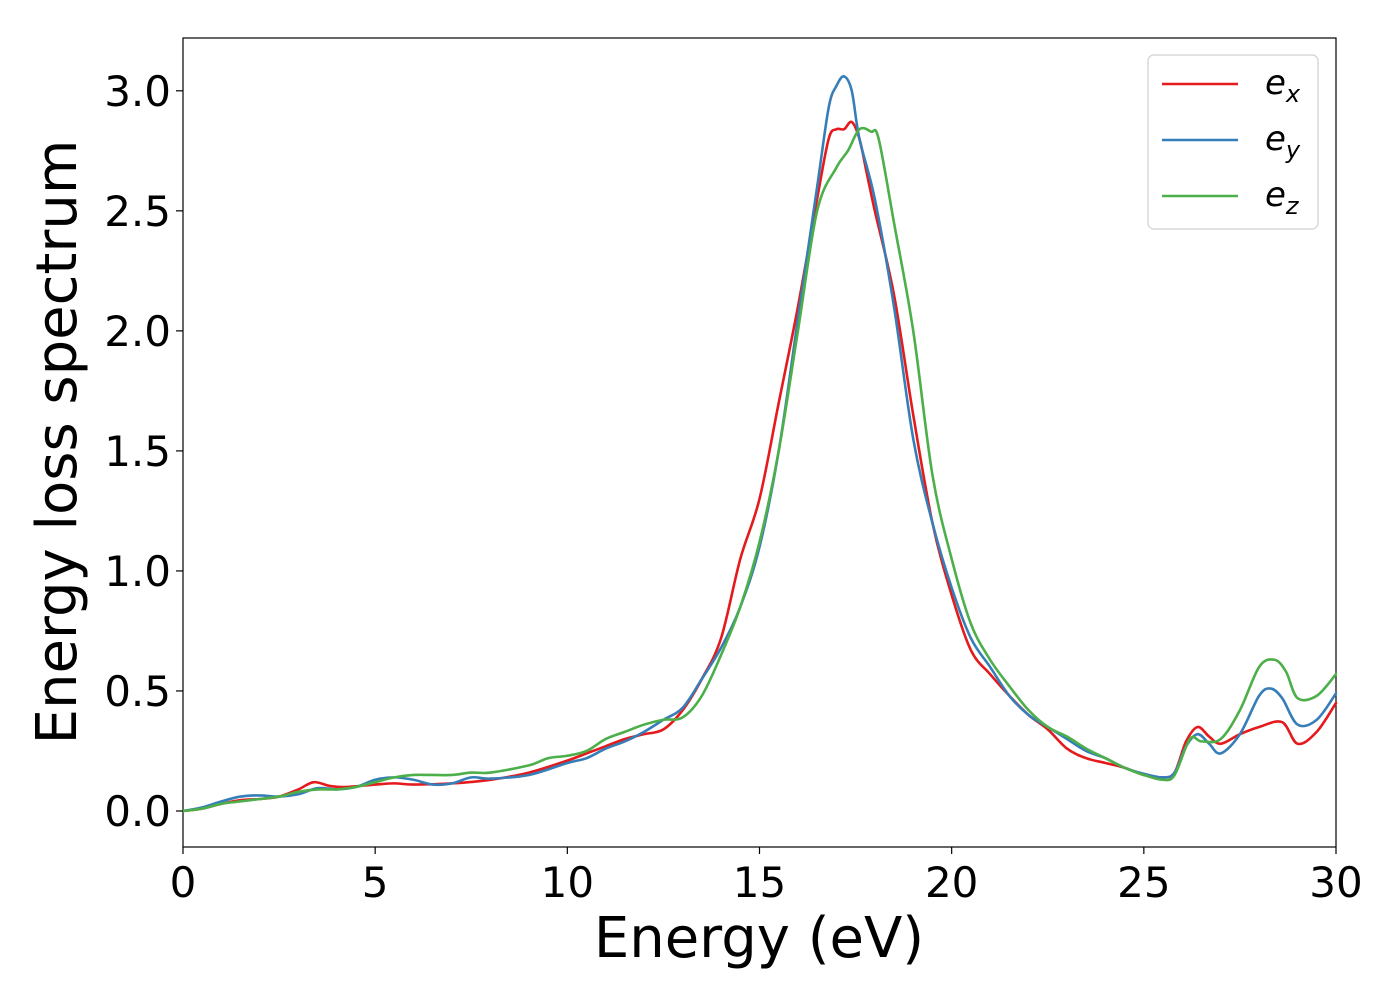 This screenshot has height=1000, width=1400. I want to click on x-axis: 0 5 10 15 20 25 30, so click(766, 877).